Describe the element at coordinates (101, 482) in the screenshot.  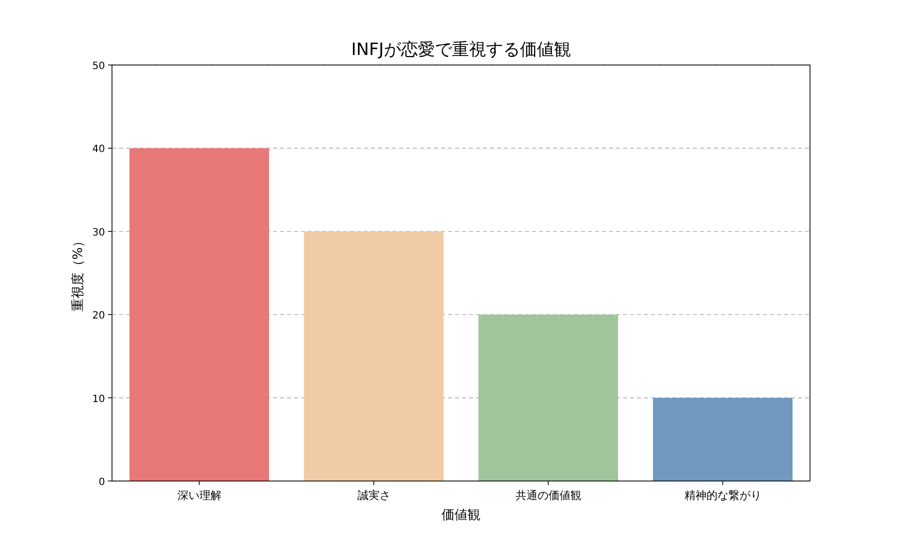
I see `y-tick-label: 0` at that location.